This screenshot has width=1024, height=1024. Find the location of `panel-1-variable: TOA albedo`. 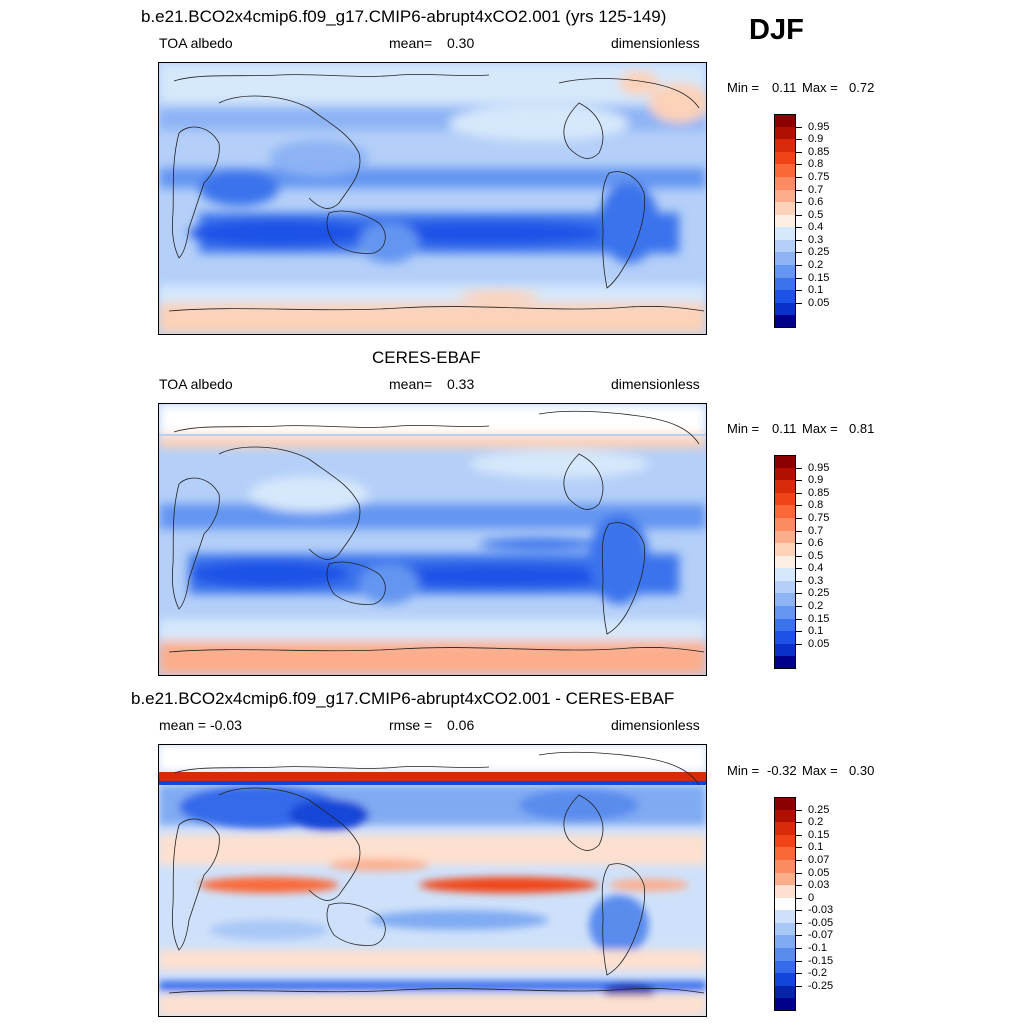

panel-1-variable: TOA albedo is located at coordinates (196, 43).